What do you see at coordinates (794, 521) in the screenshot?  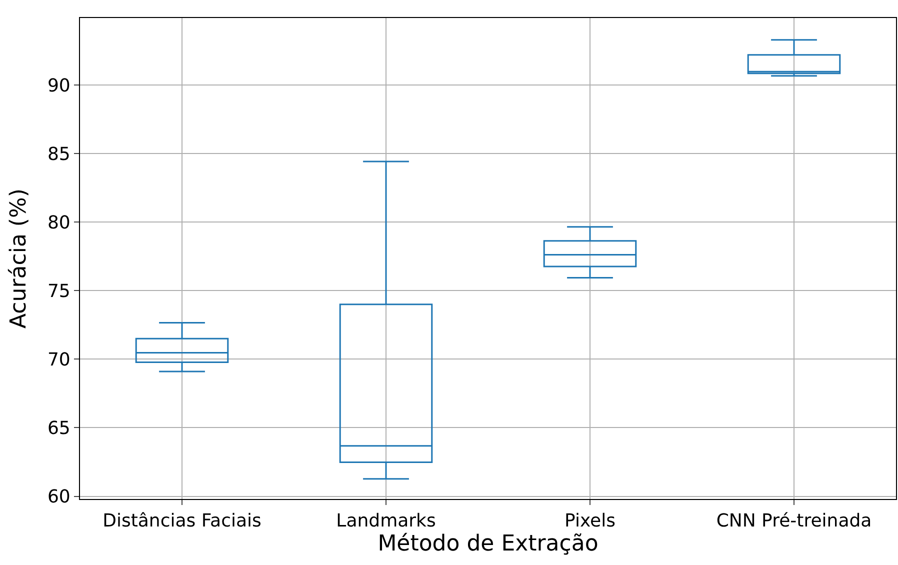 I see `x-tick-label: CNN Pré-treinada` at bounding box center [794, 521].